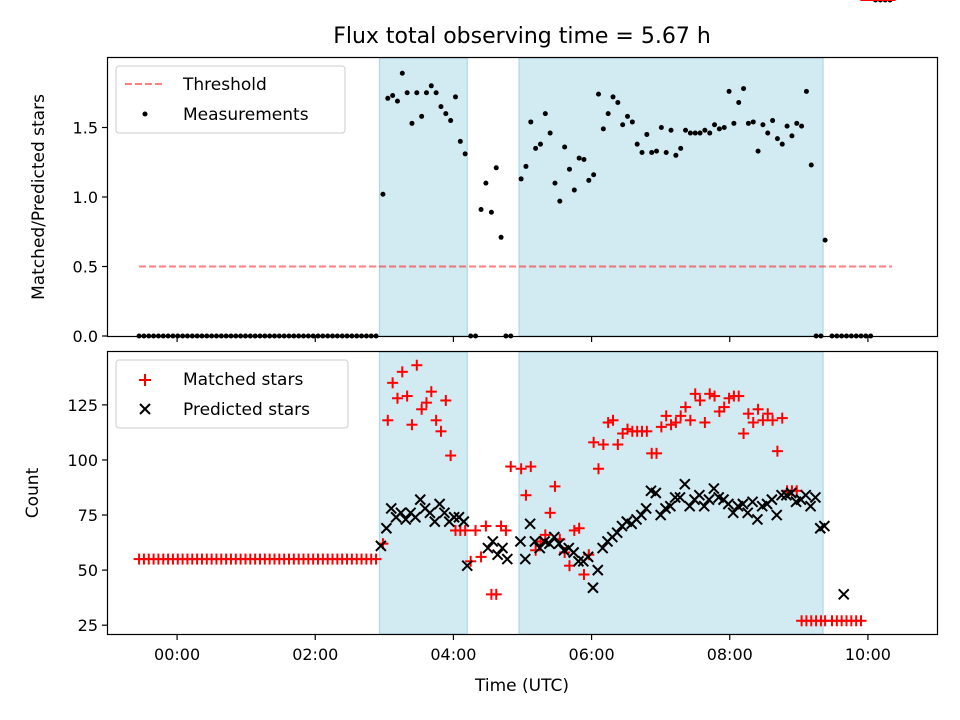  What do you see at coordinates (522, 649) in the screenshot?
I see `x-ticks-bottom: 00:00 02:00 04:00 06:00 08:00 10:00` at bounding box center [522, 649].